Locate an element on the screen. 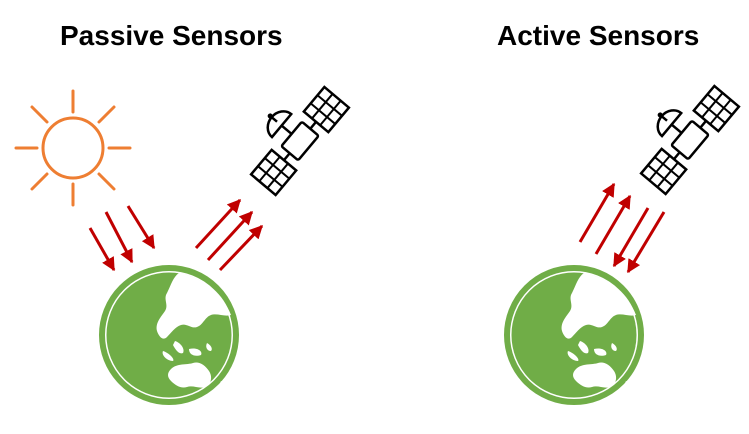 Image resolution: width=749 pixels, height=434 pixels. returned-signal-arrows is located at coordinates (639, 240).